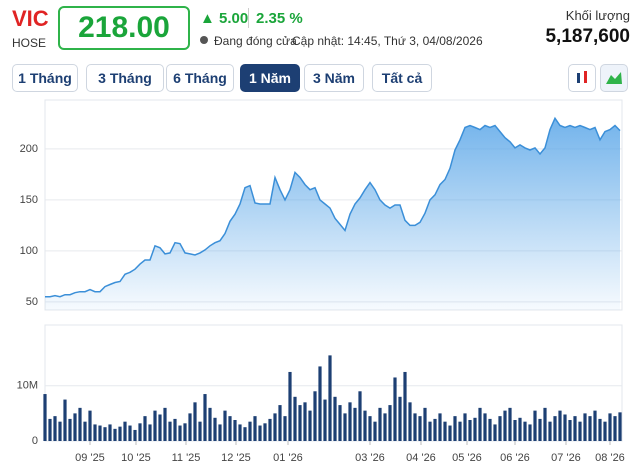  Describe the element at coordinates (270, 78) in the screenshot. I see `range-button: 1 Năm` at that location.